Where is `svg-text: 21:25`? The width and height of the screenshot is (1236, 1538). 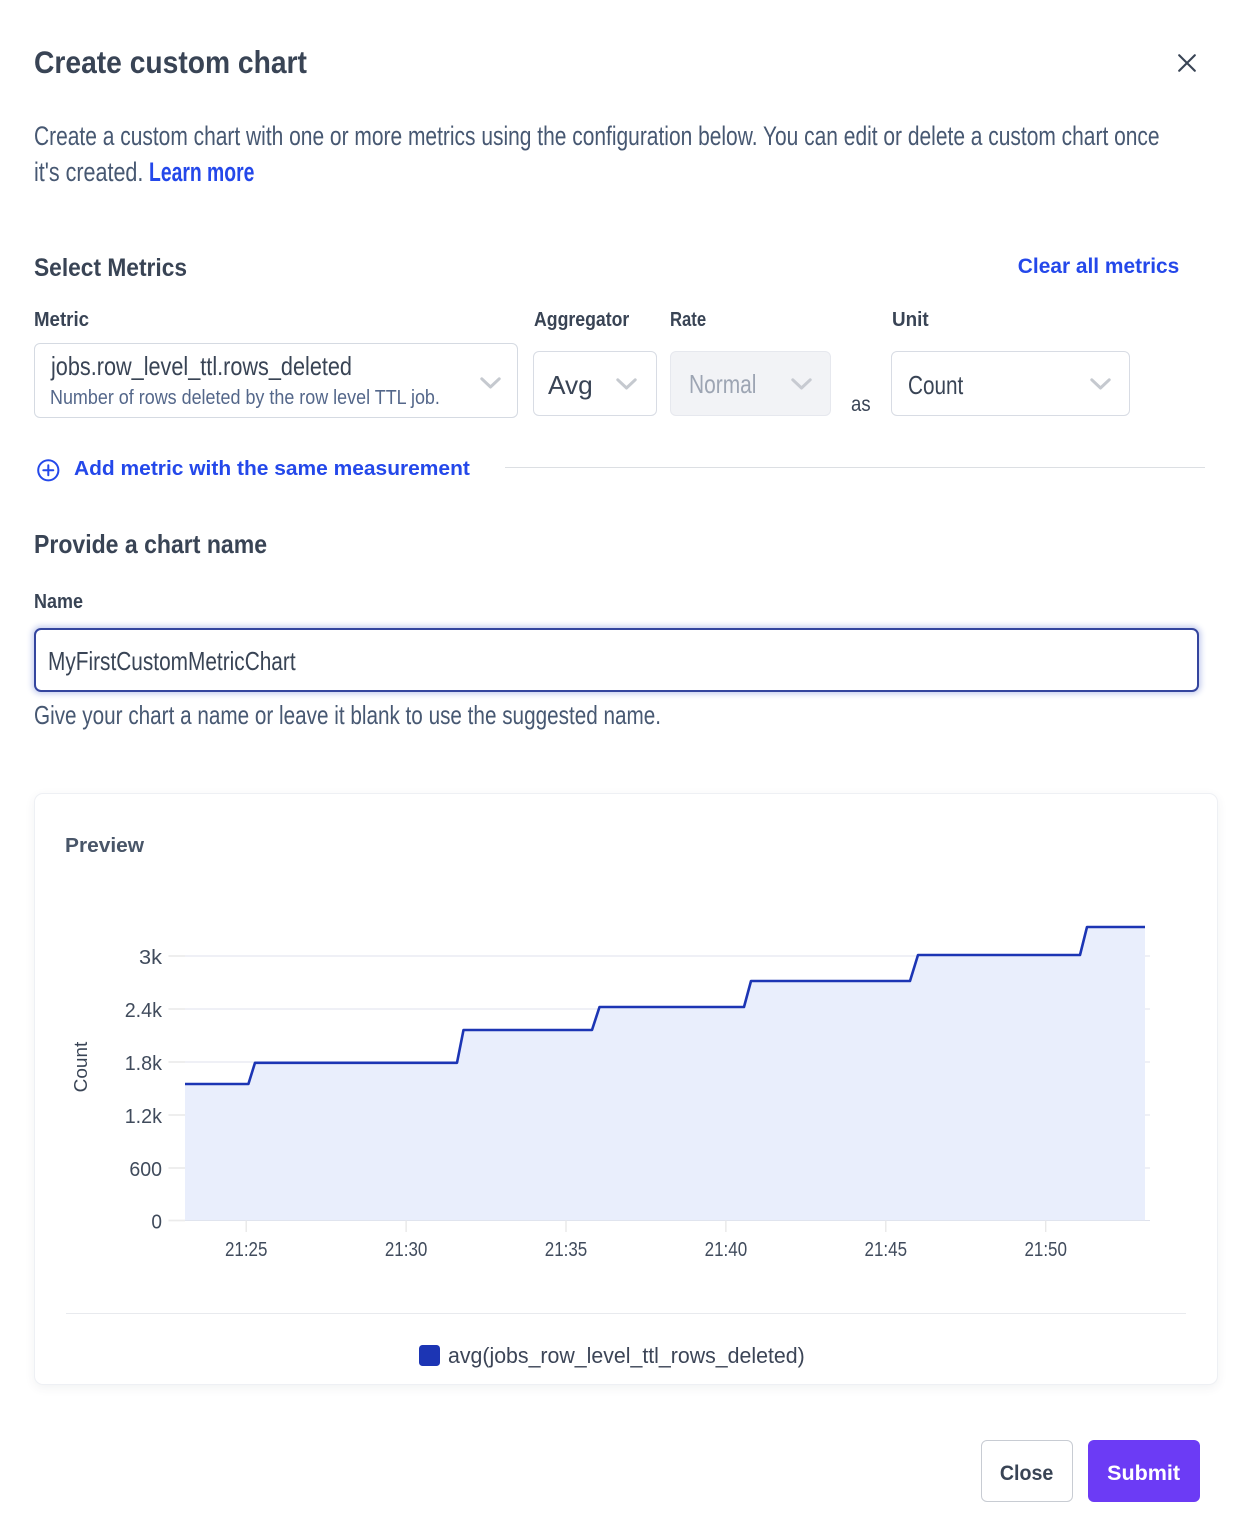
svg-text: 21:25 is located at coordinates (246, 1250).